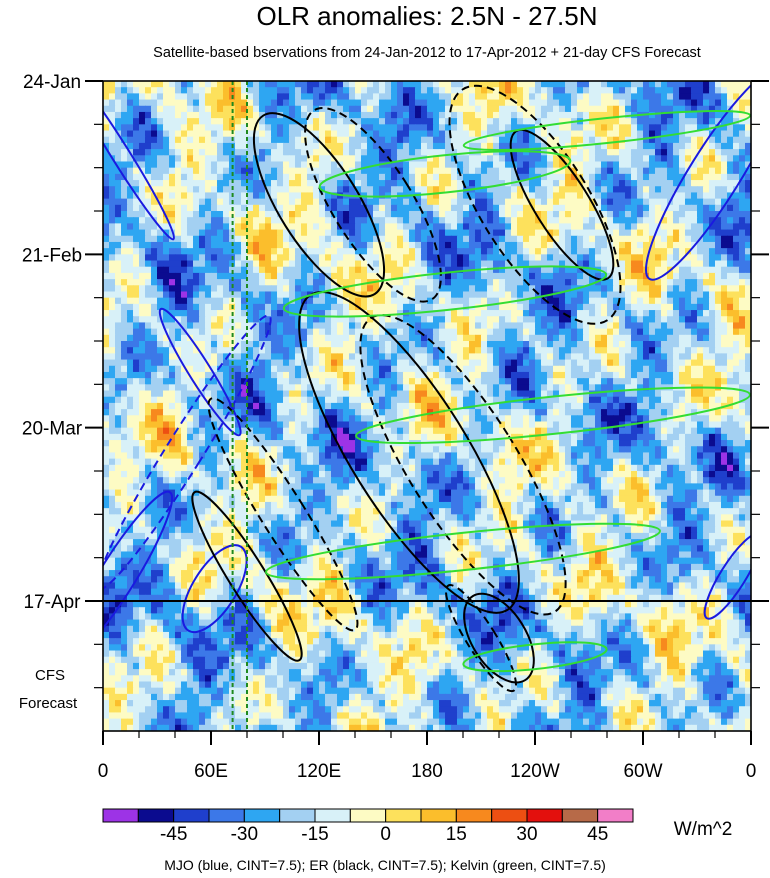 The height and width of the screenshot is (878, 770). I want to click on colorbar-label-4: 15, so click(456, 834).